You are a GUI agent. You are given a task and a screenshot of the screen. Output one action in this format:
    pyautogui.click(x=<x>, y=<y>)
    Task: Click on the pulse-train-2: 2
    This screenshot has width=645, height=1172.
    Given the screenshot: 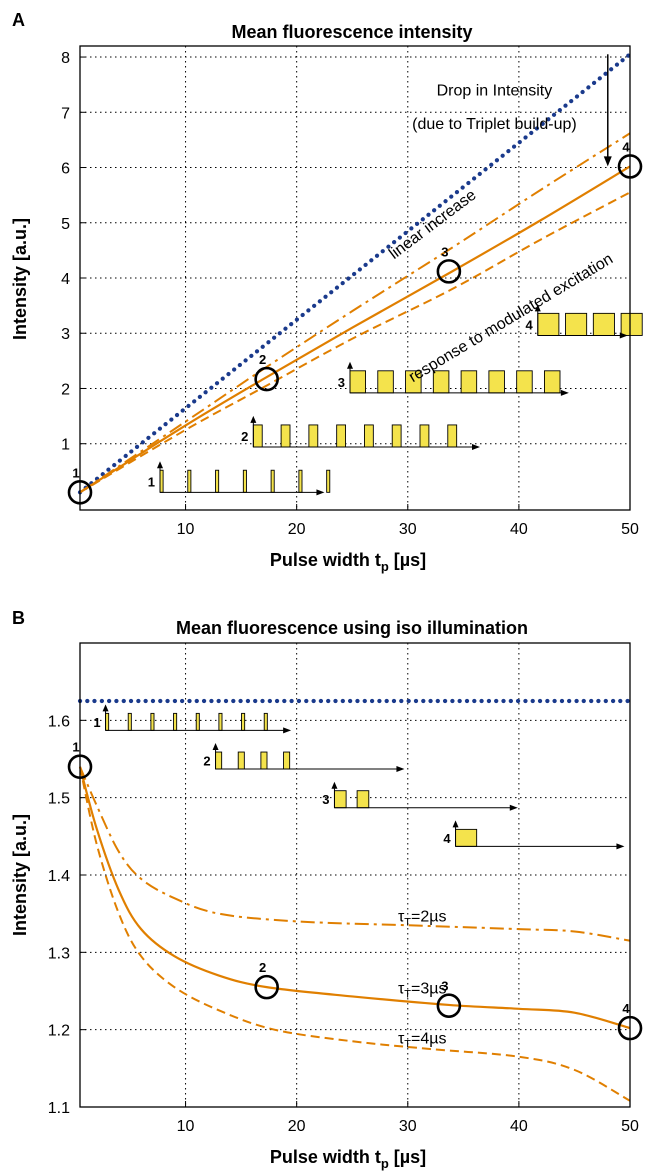 What is the action you would take?
    pyautogui.click(x=360, y=433)
    